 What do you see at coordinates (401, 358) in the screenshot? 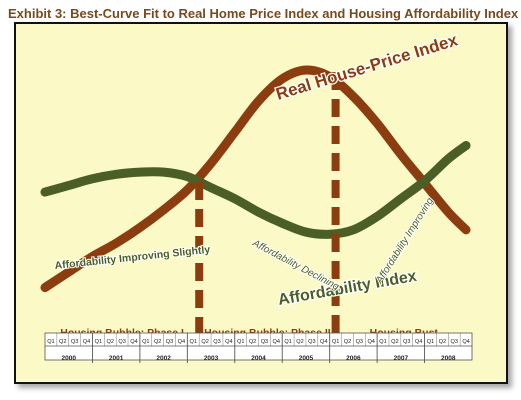
I see `year-tick-label: 2007` at bounding box center [401, 358].